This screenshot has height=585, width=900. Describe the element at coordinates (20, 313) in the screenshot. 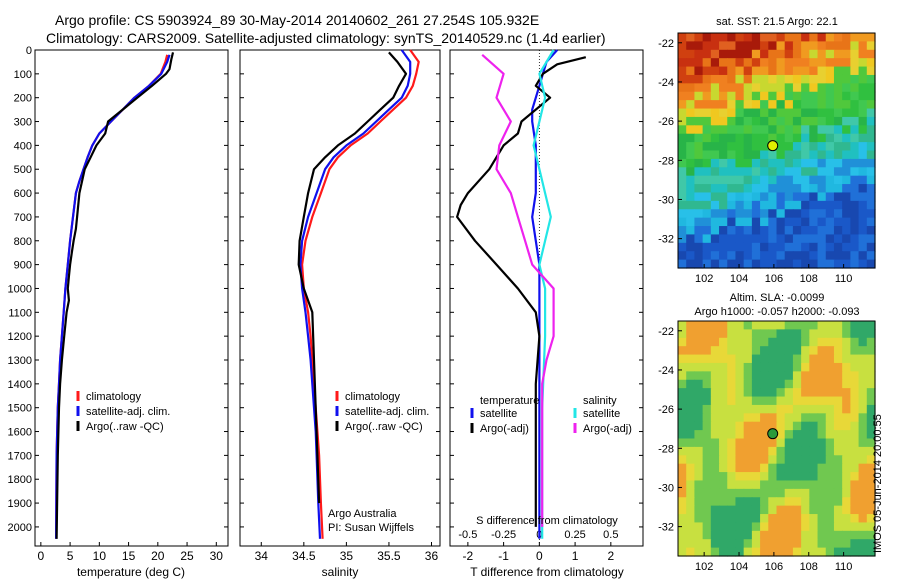

I see `depth-tick-label: 1100` at that location.